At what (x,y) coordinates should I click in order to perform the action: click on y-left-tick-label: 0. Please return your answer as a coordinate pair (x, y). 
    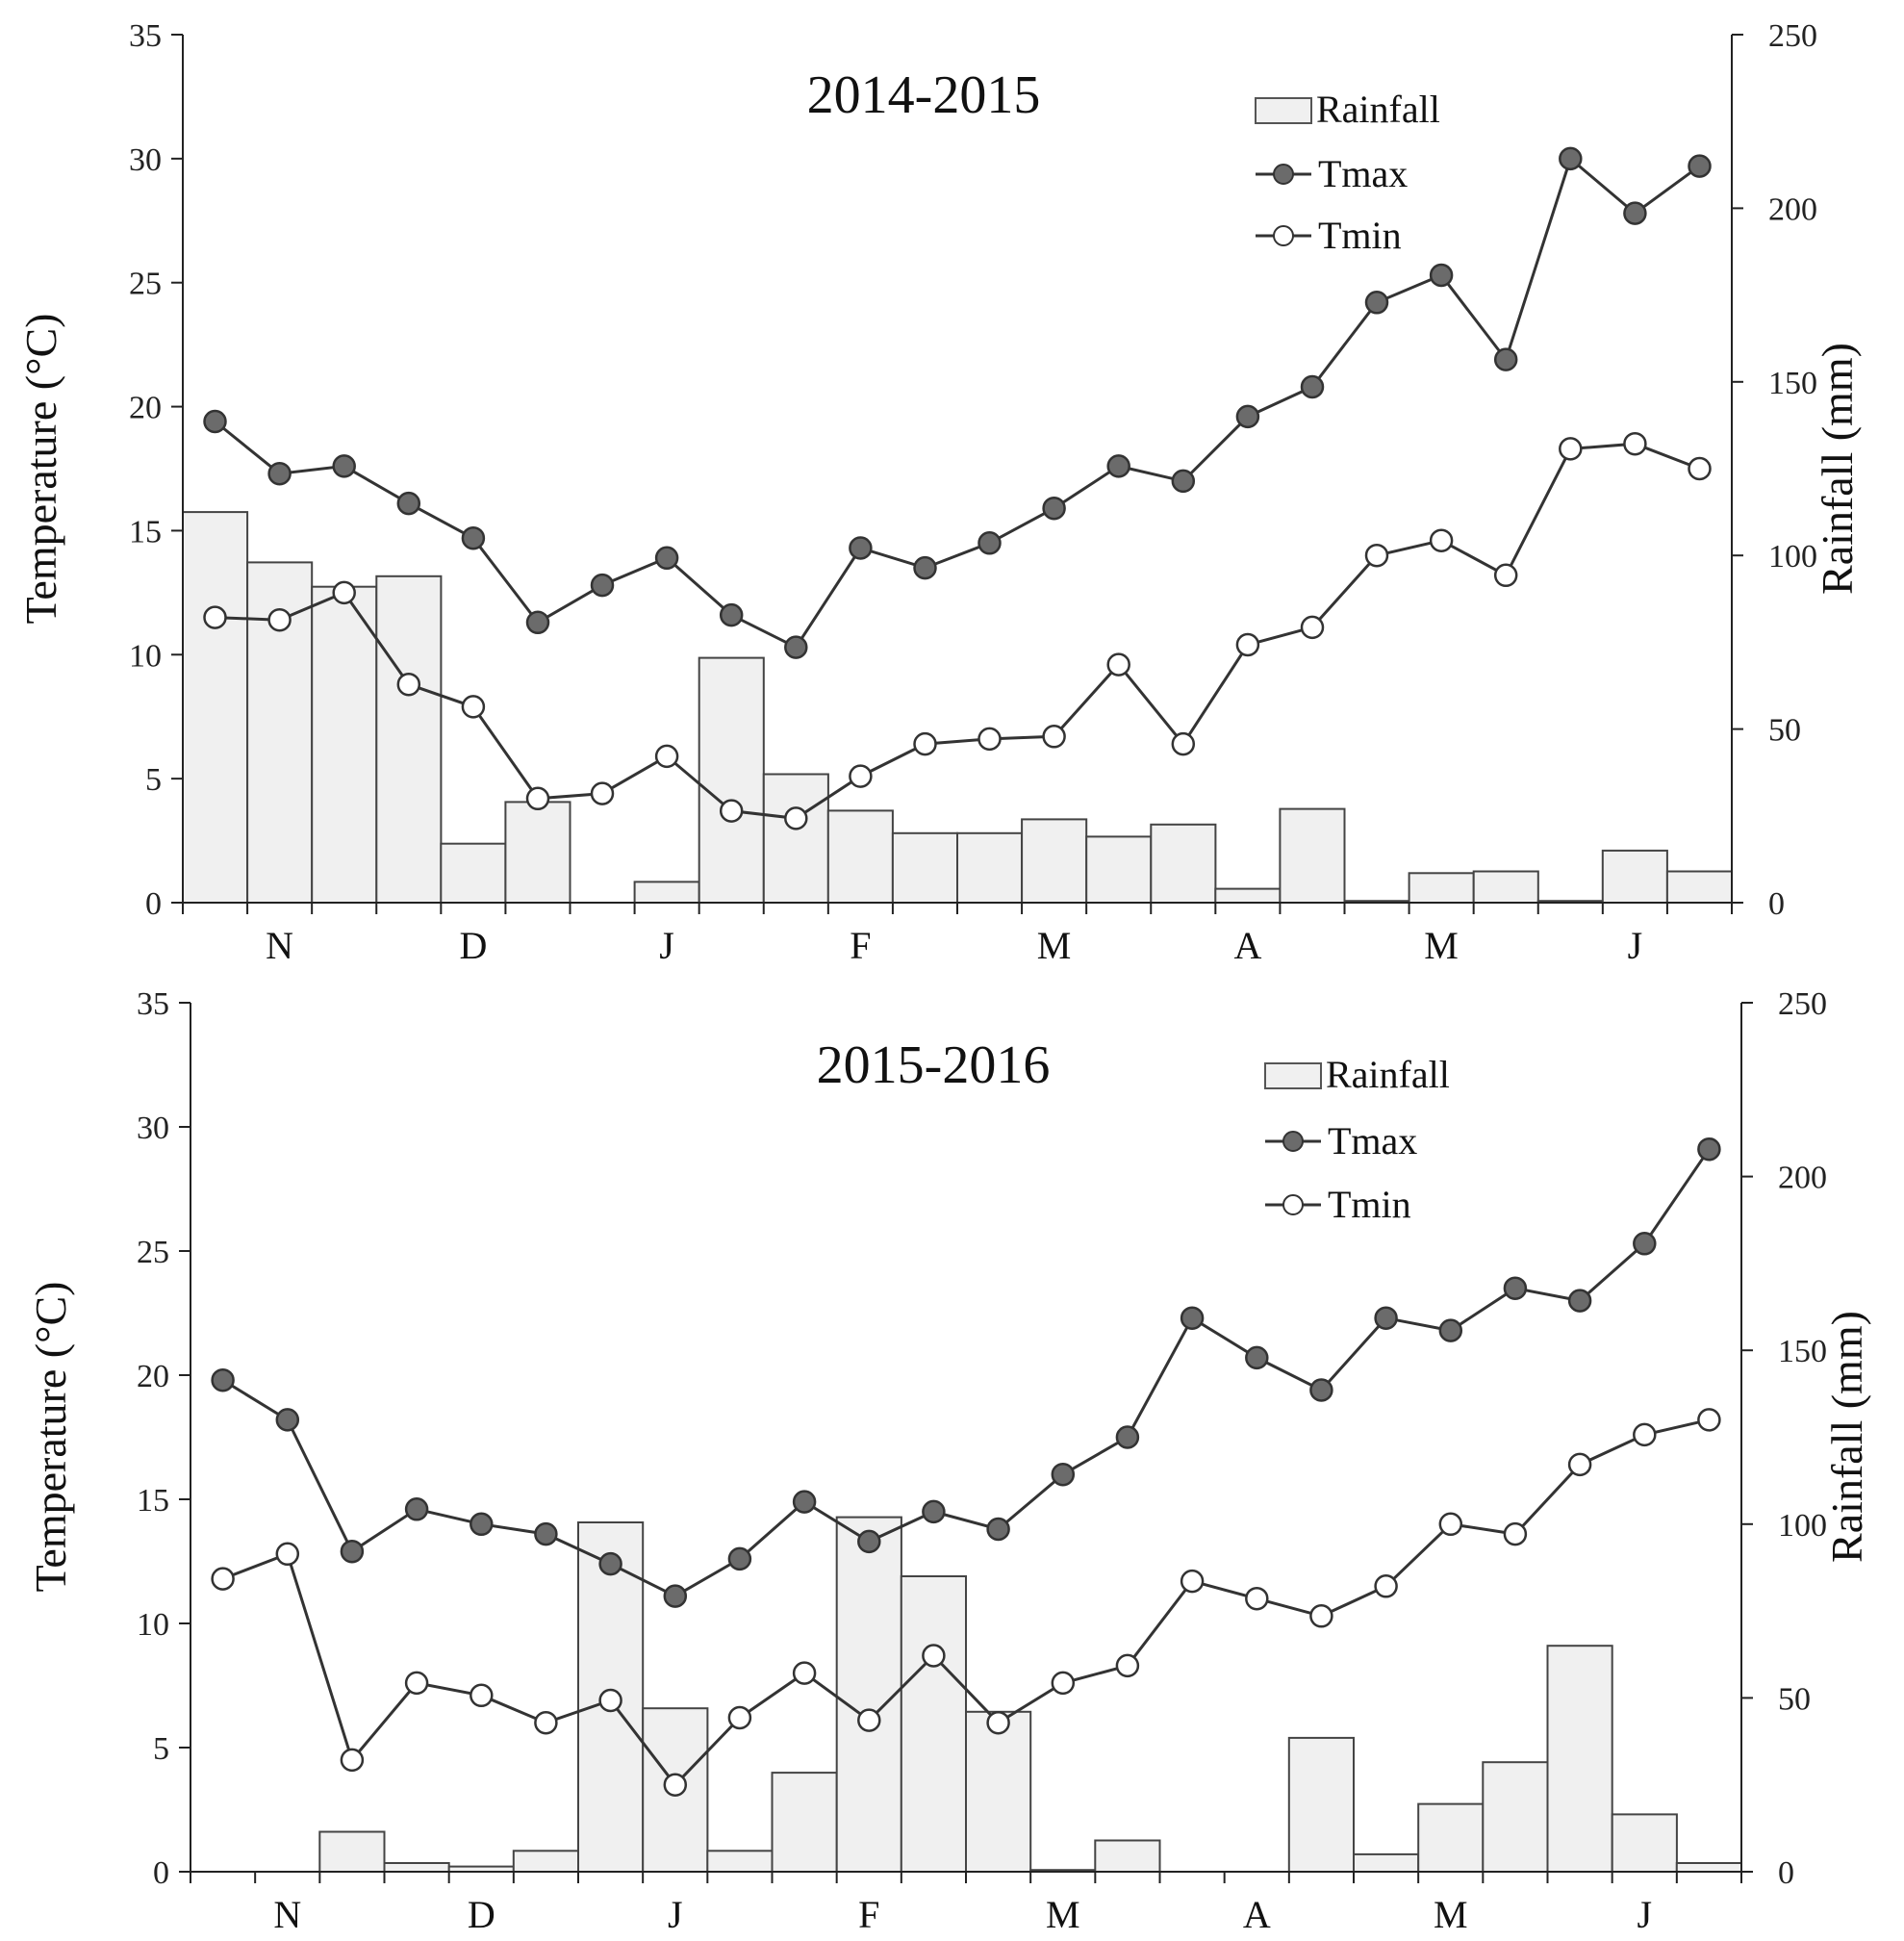
    Looking at the image, I should click on (153, 904).